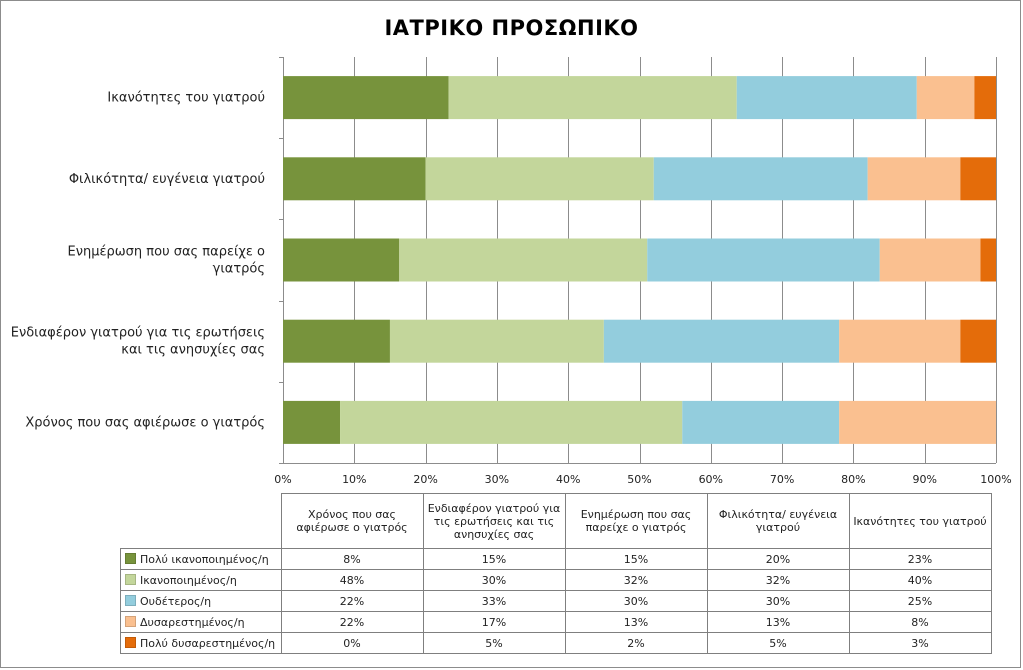  I want to click on category-label: Φιλικότητα/ ευγένεια γιατρού, so click(167, 179).